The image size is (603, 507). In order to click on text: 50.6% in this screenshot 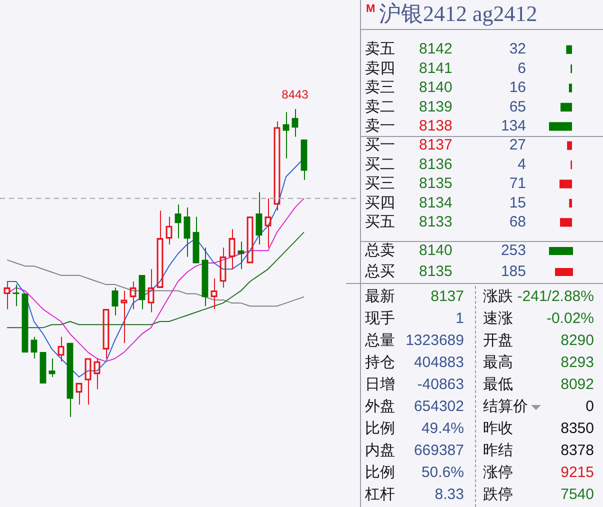, I will do `click(442, 473)`.